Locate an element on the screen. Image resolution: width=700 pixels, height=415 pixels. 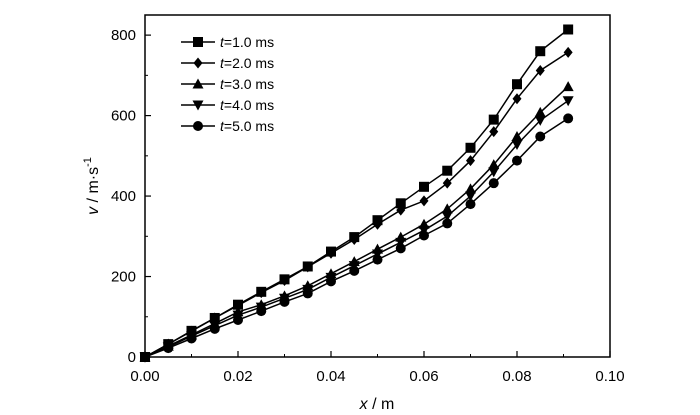
legend-item-1: t=1.0 ms is located at coordinates (227, 42).